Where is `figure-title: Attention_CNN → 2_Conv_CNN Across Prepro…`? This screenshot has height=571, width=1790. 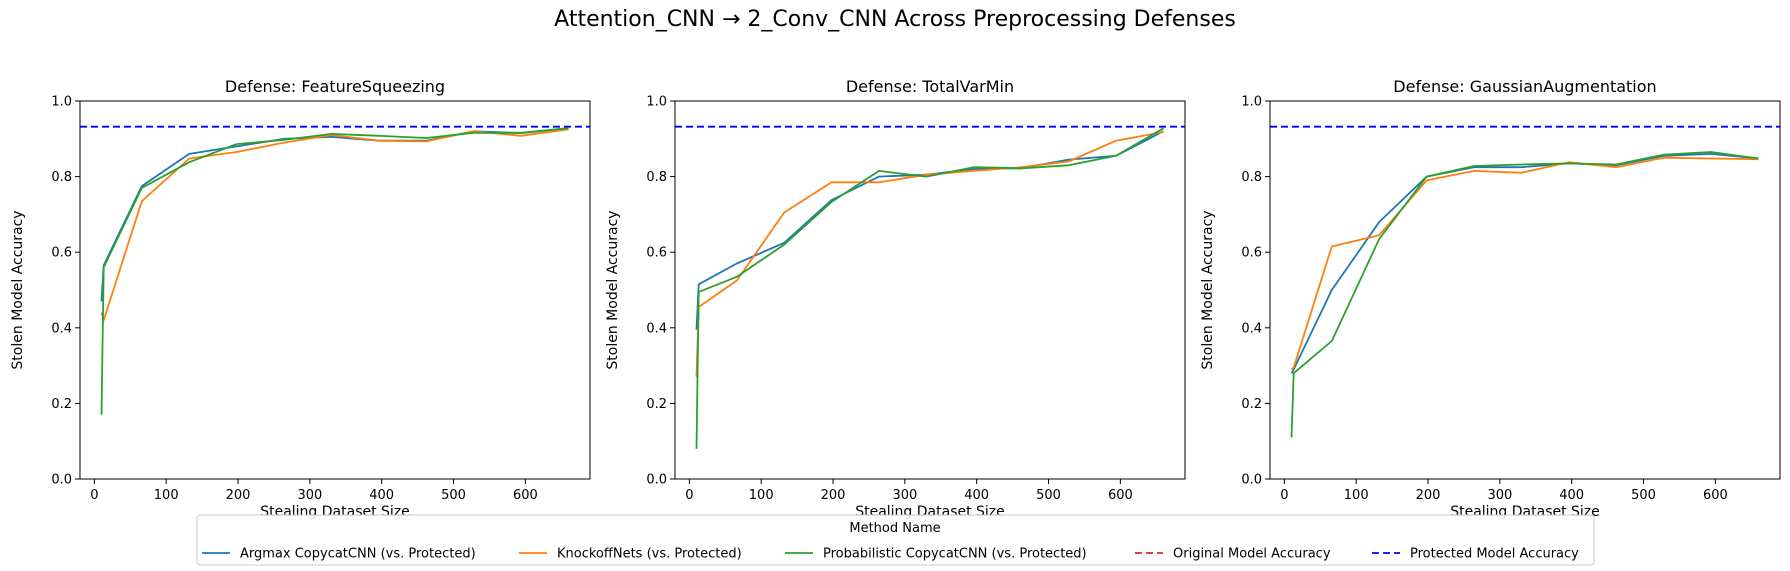 figure-title: Attention_CNN → 2_Conv_CNN Across Prepro… is located at coordinates (895, 19).